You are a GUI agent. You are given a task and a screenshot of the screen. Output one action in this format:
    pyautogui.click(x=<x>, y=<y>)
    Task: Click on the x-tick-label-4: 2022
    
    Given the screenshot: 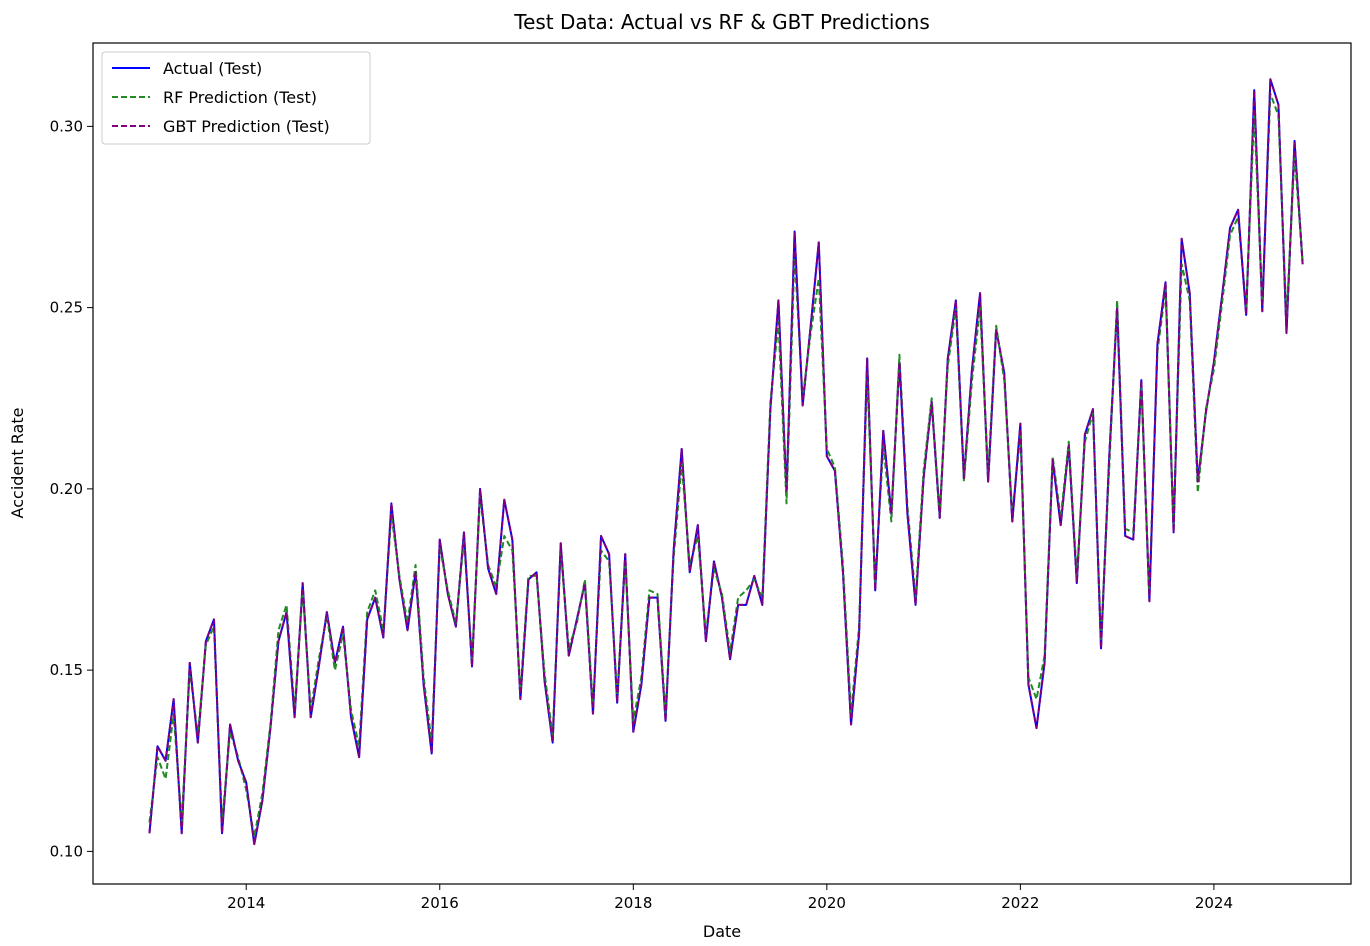 What is the action you would take?
    pyautogui.click(x=1020, y=903)
    